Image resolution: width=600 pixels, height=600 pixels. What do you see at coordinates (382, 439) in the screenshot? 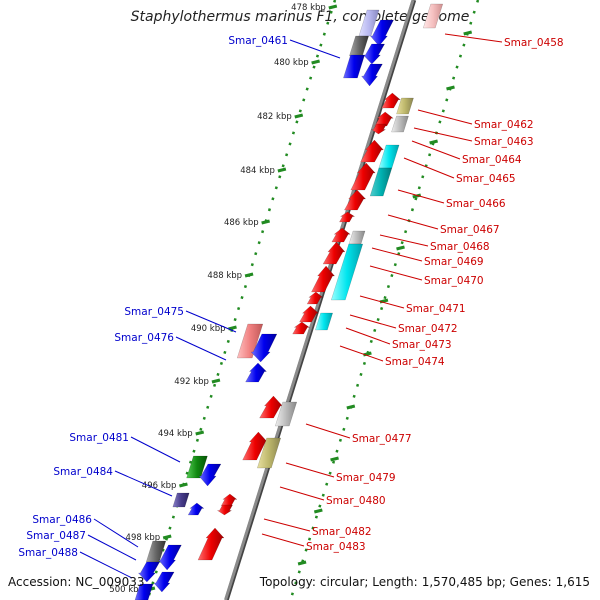
I see `forward-gene-label: Smar_0477` at bounding box center [382, 439].